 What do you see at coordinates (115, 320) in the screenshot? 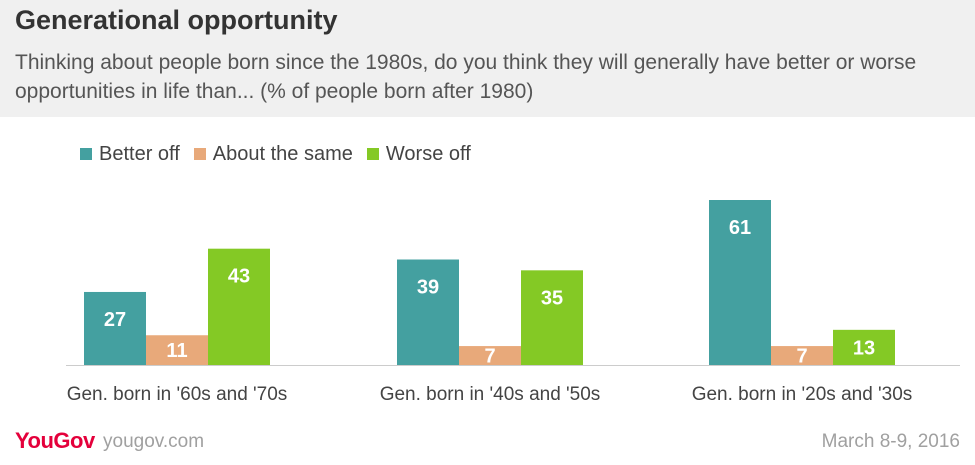
I see `data-label: 27` at bounding box center [115, 320].